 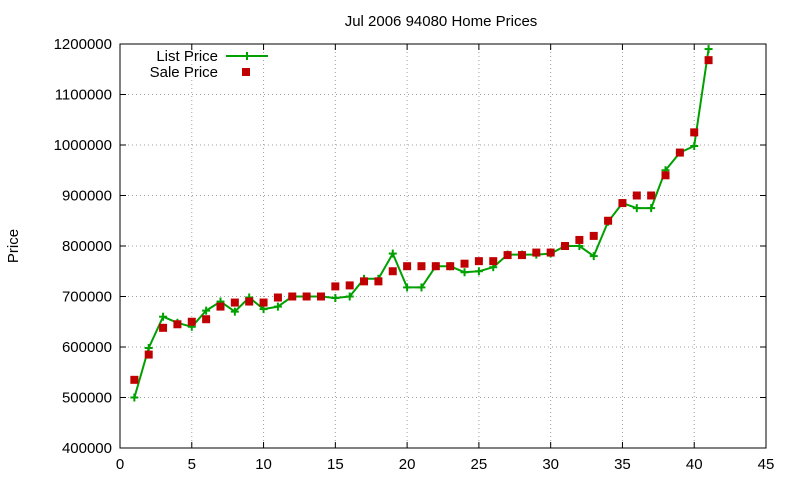 What do you see at coordinates (622, 464) in the screenshot?
I see `x-tick-label: 35` at bounding box center [622, 464].